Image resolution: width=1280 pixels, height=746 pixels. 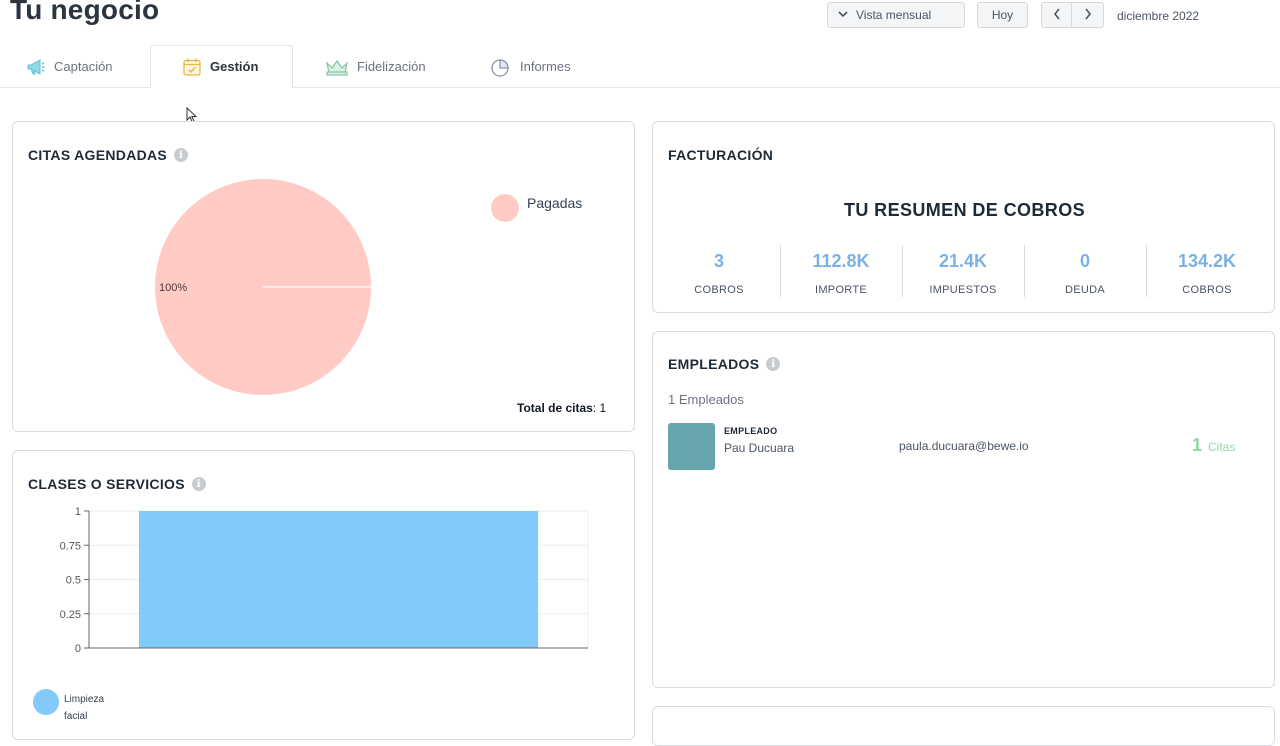 What do you see at coordinates (963, 261) in the screenshot?
I see `stat-value: 21.4K` at bounding box center [963, 261].